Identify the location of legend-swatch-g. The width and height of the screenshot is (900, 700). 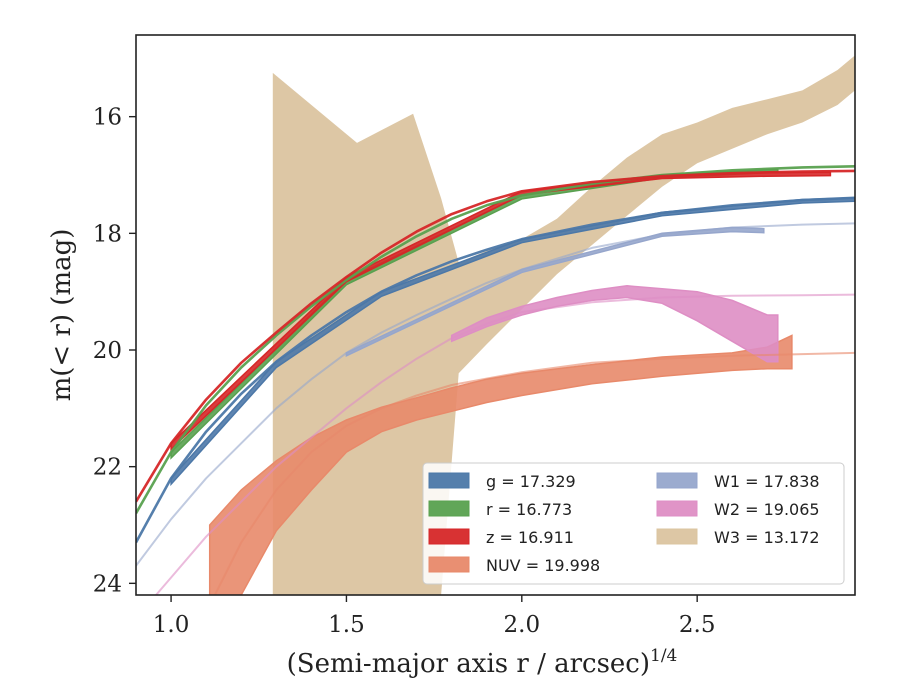
(449, 480).